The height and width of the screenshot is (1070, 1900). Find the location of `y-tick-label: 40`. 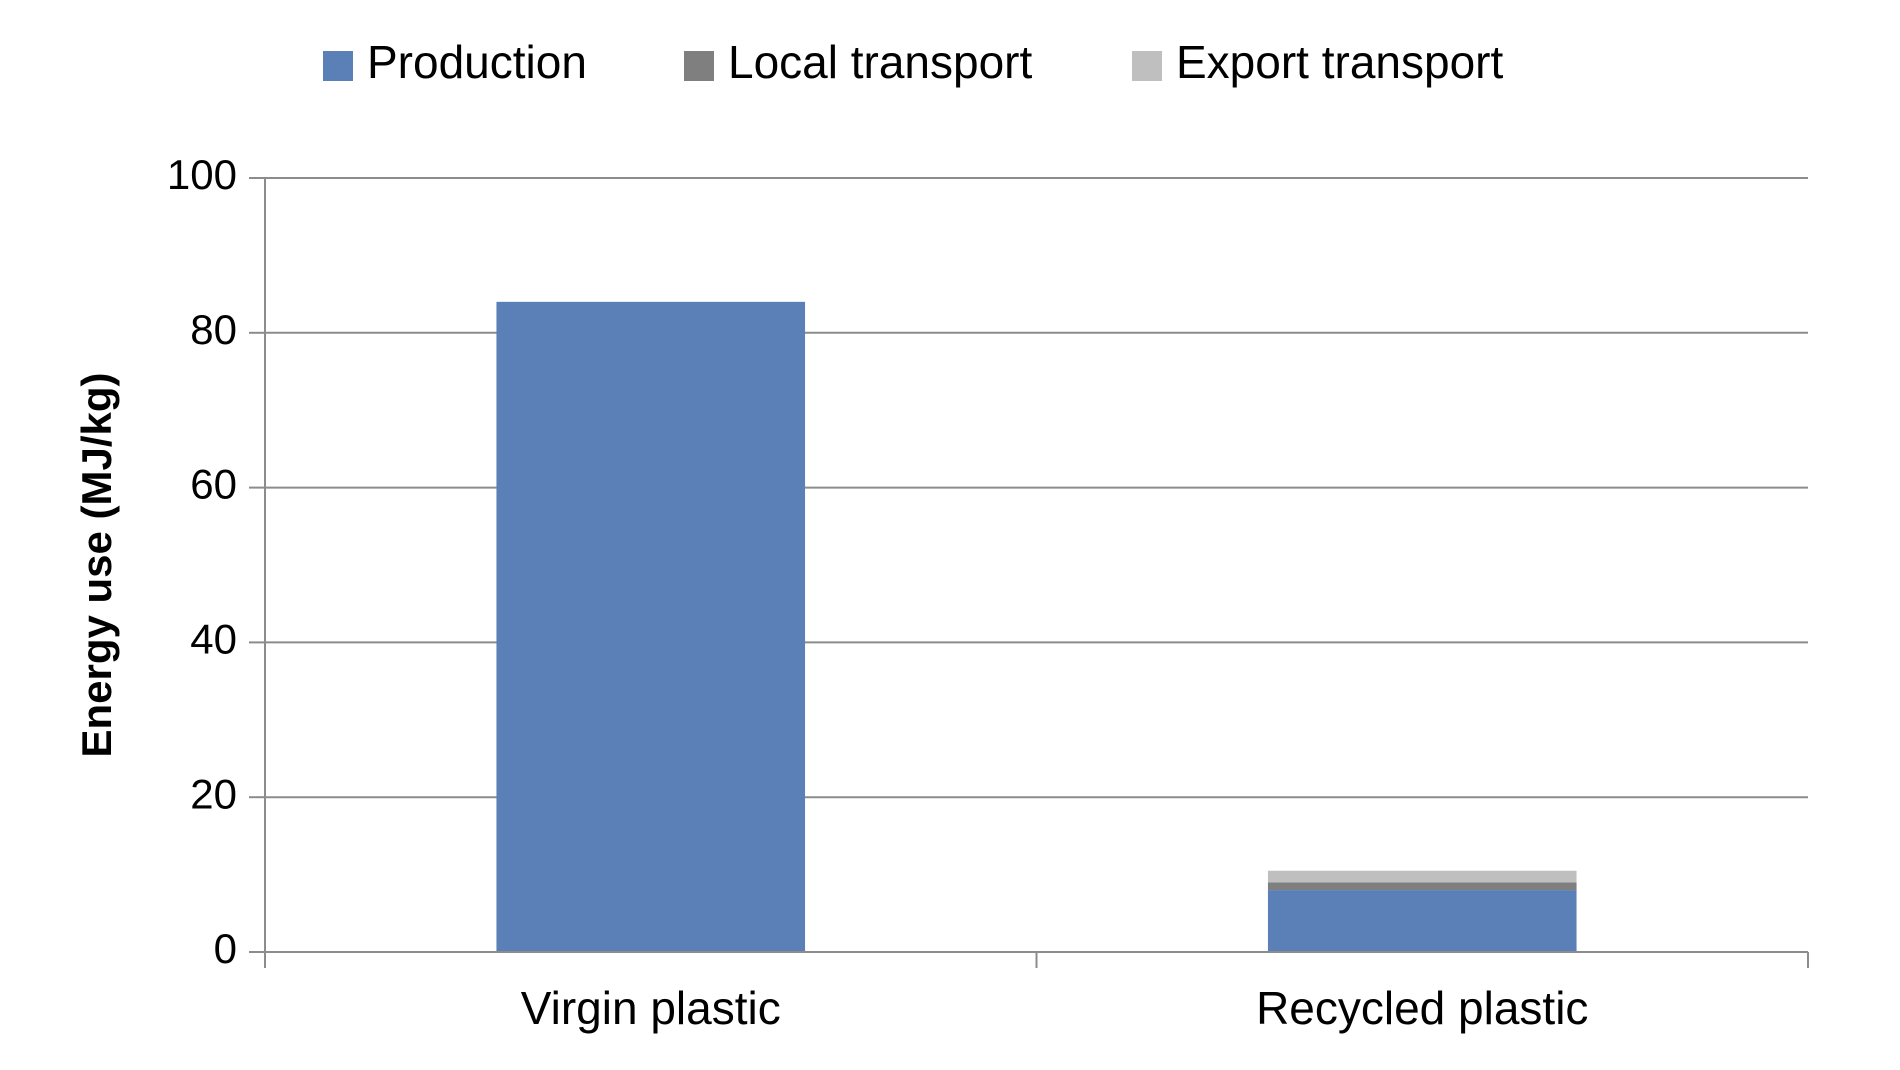

y-tick-label: 40 is located at coordinates (213, 638).